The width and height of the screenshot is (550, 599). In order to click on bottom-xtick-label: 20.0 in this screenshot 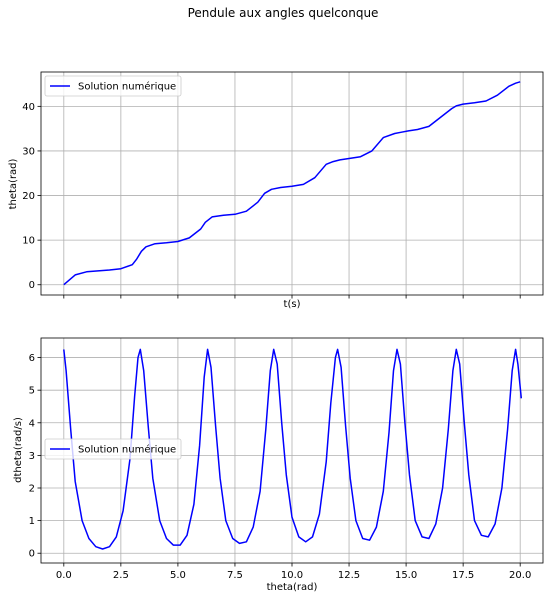, I will do `click(520, 575)`.